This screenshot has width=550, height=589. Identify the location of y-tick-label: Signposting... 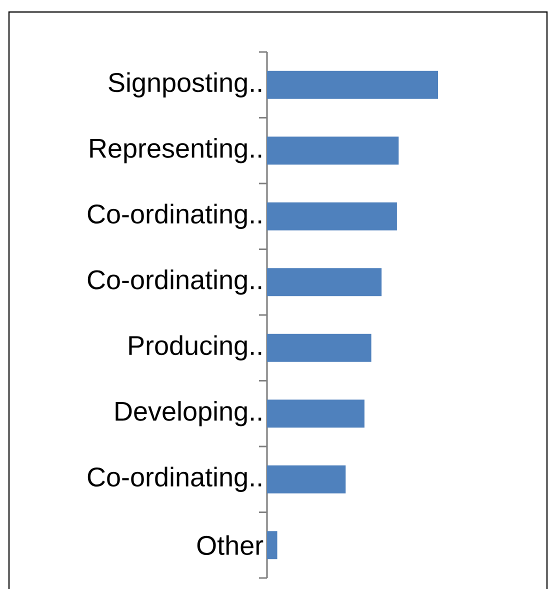
(185, 85).